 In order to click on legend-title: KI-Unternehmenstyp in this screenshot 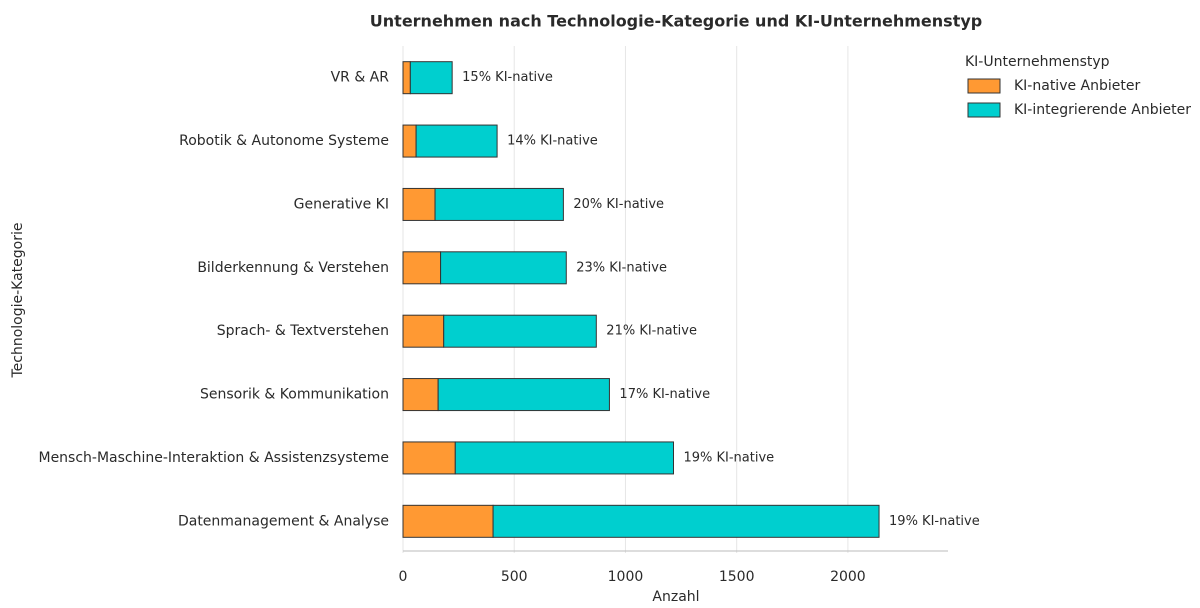, I will do `click(1037, 62)`.